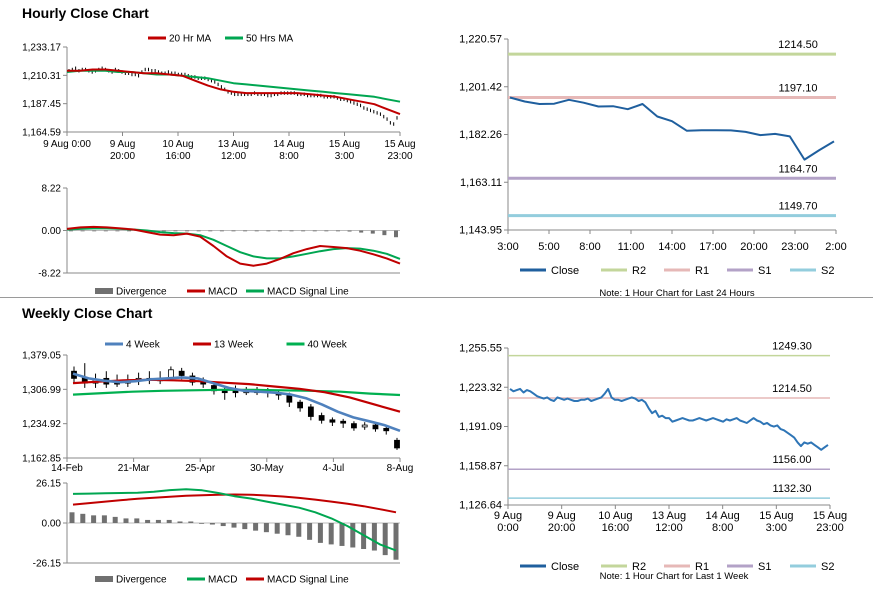 The width and height of the screenshot is (873, 601). I want to click on x-tick-label: 14-Feb, so click(67, 468).